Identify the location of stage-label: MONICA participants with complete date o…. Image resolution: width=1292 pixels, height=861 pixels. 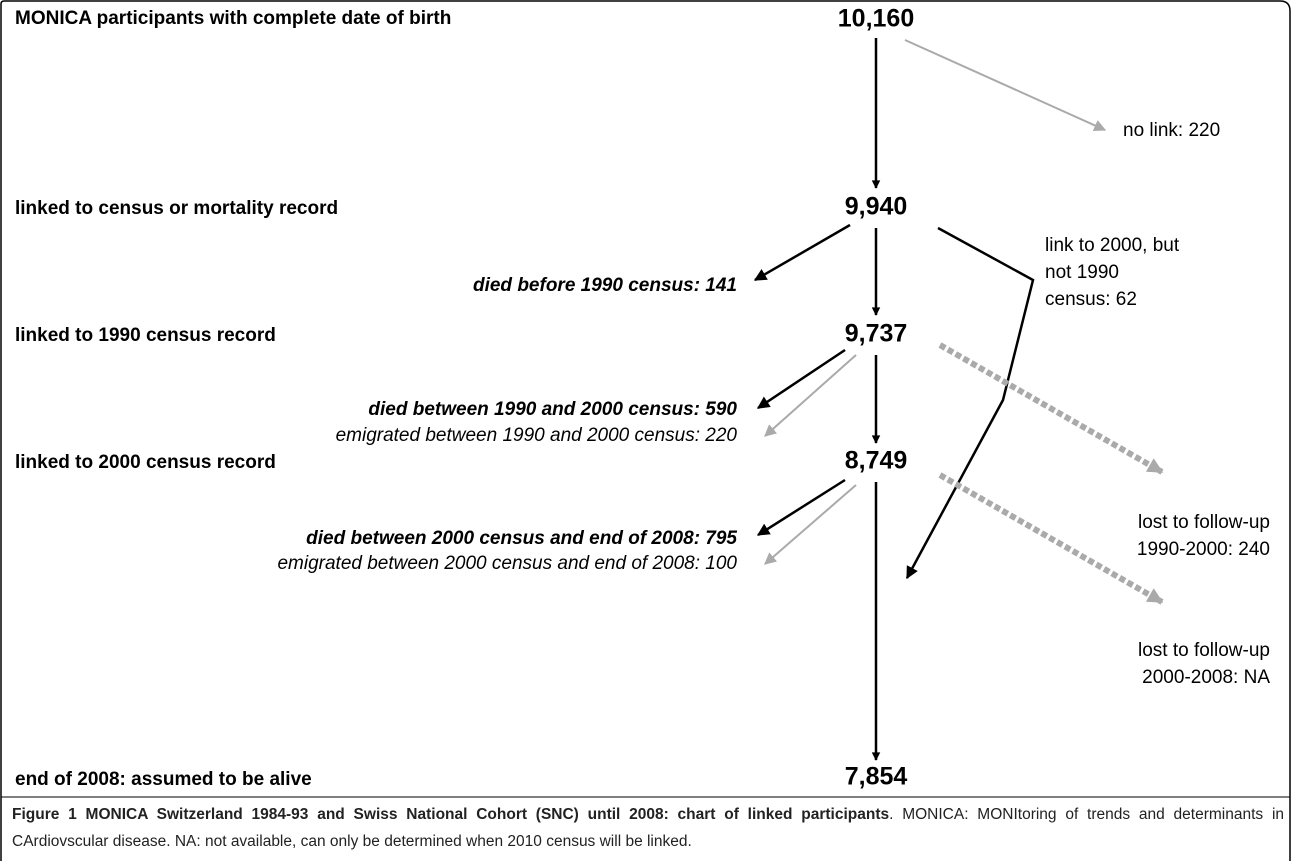
(233, 18).